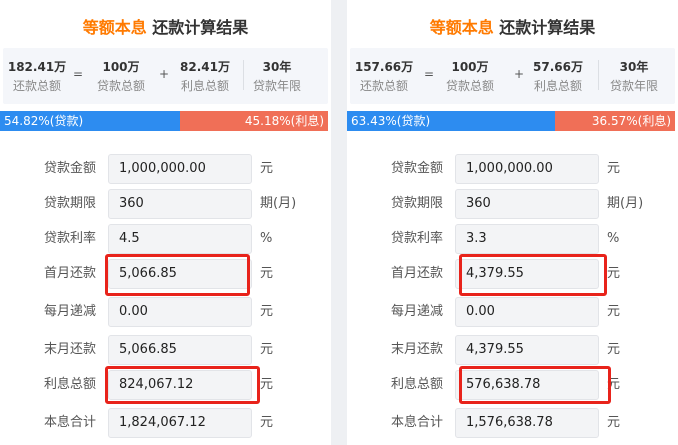  Describe the element at coordinates (451, 121) in the screenshot. I see `loan-ratio-segment: 63.43%(贷款)` at that location.